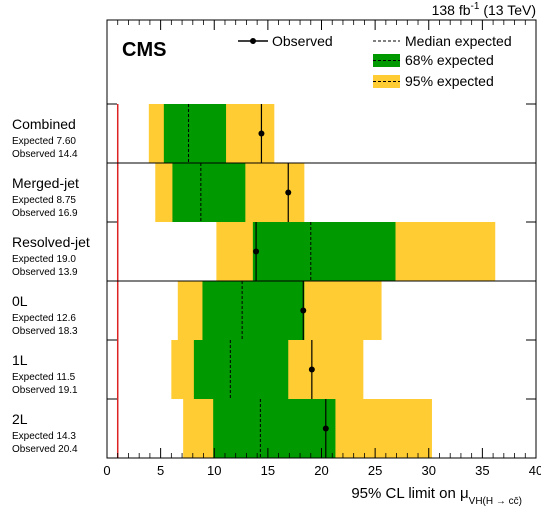 This screenshot has height=514, width=541. I want to click on category-observed-1l: Observed 19.1, so click(45, 390).